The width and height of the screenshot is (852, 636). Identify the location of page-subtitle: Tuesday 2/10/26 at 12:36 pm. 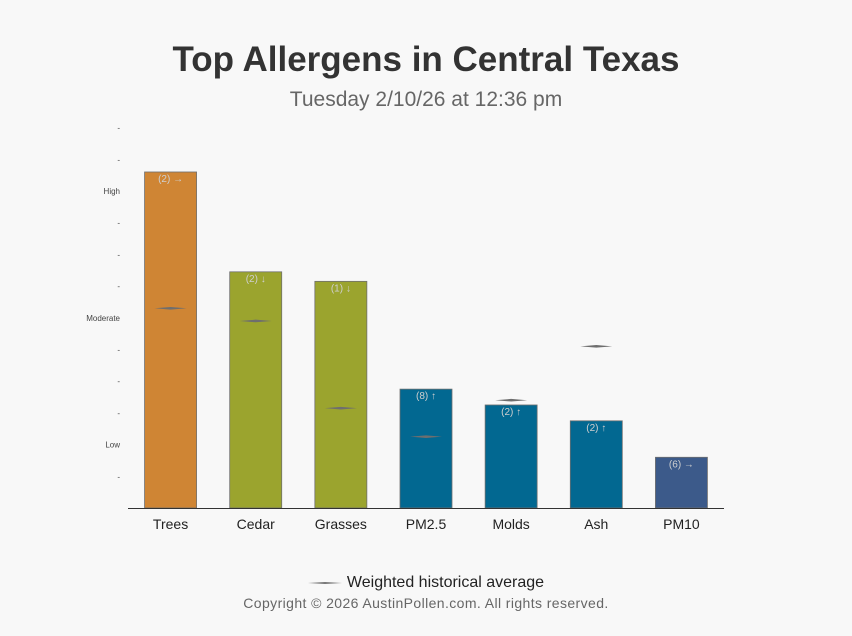
(426, 99).